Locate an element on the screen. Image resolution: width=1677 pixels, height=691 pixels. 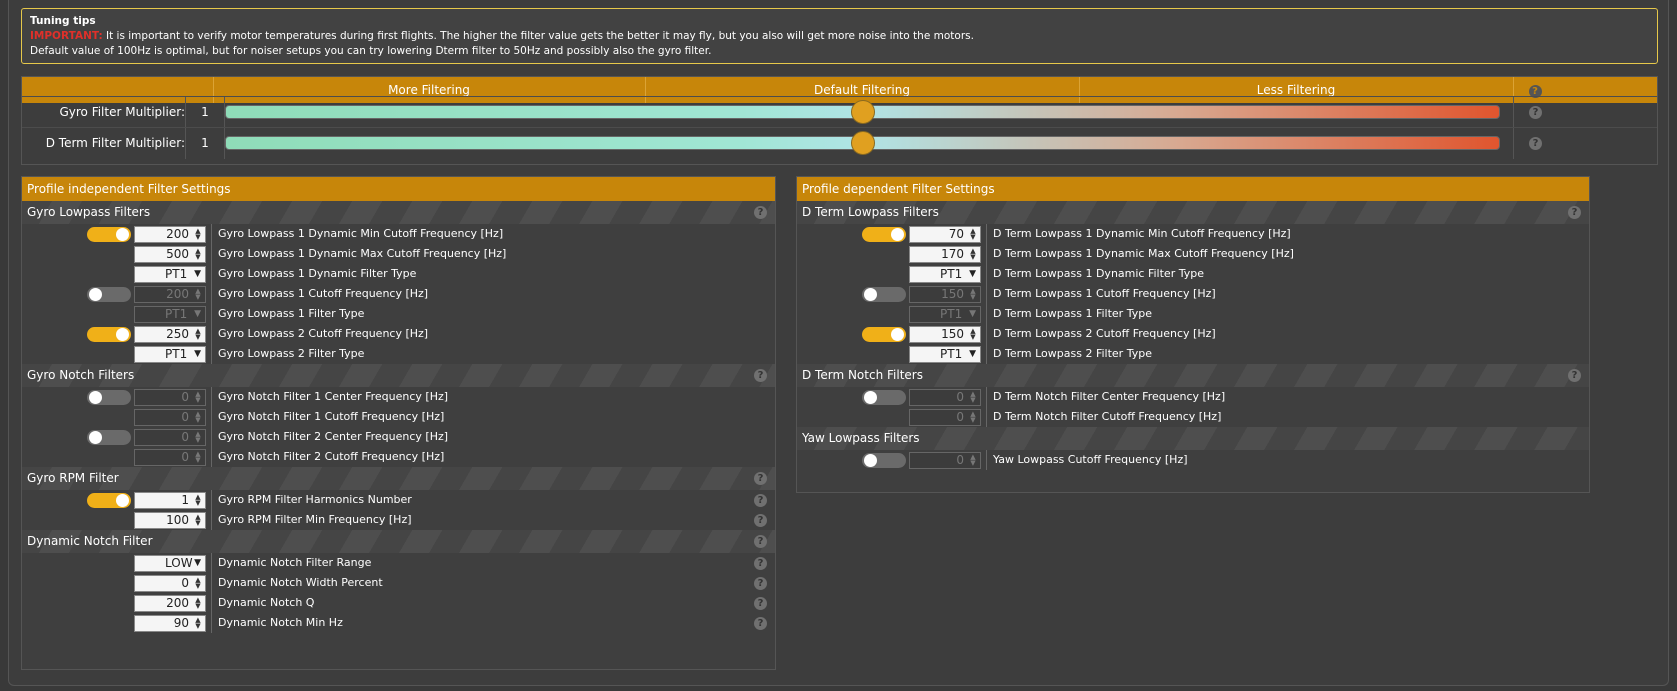
gyro-lowpass-number-input: 250 ▲ ▼ is located at coordinates (170, 334).